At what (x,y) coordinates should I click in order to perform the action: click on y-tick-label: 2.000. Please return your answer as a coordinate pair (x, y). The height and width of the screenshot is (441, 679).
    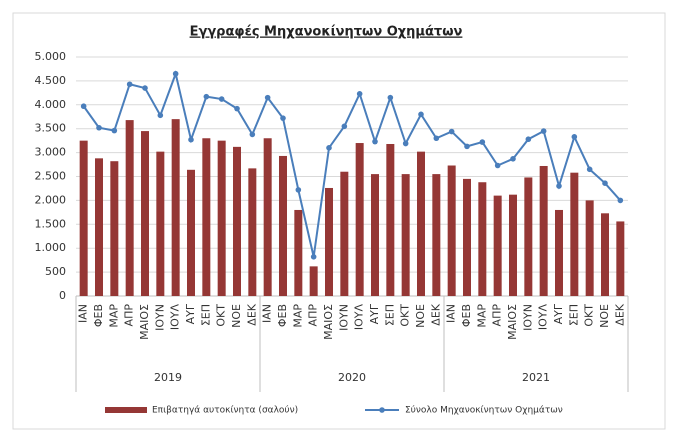
    Looking at the image, I should click on (51, 199).